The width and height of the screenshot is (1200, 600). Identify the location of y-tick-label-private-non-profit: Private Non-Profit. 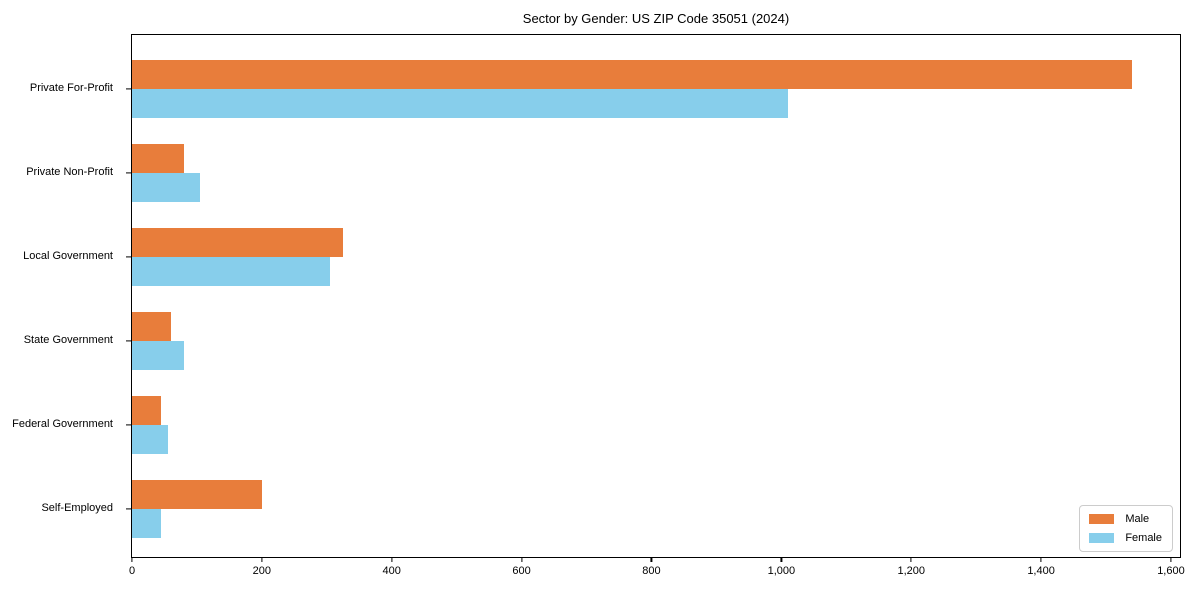
(69, 172).